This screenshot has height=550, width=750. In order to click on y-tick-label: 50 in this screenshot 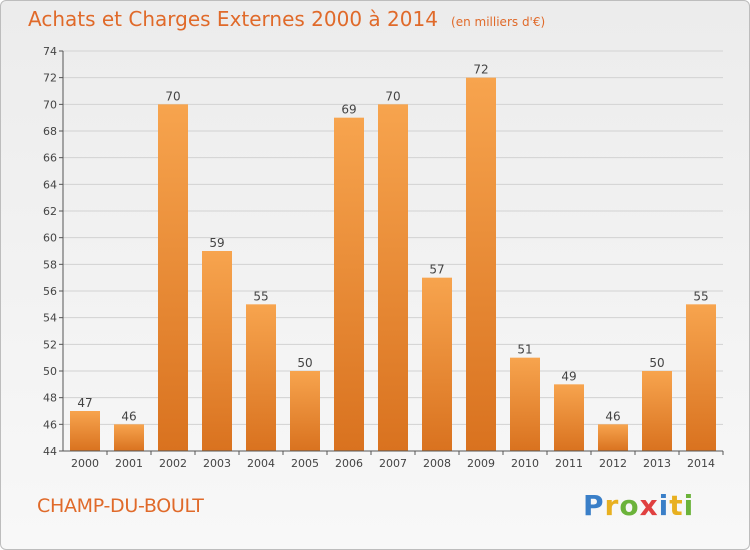, I will do `click(50, 371)`.